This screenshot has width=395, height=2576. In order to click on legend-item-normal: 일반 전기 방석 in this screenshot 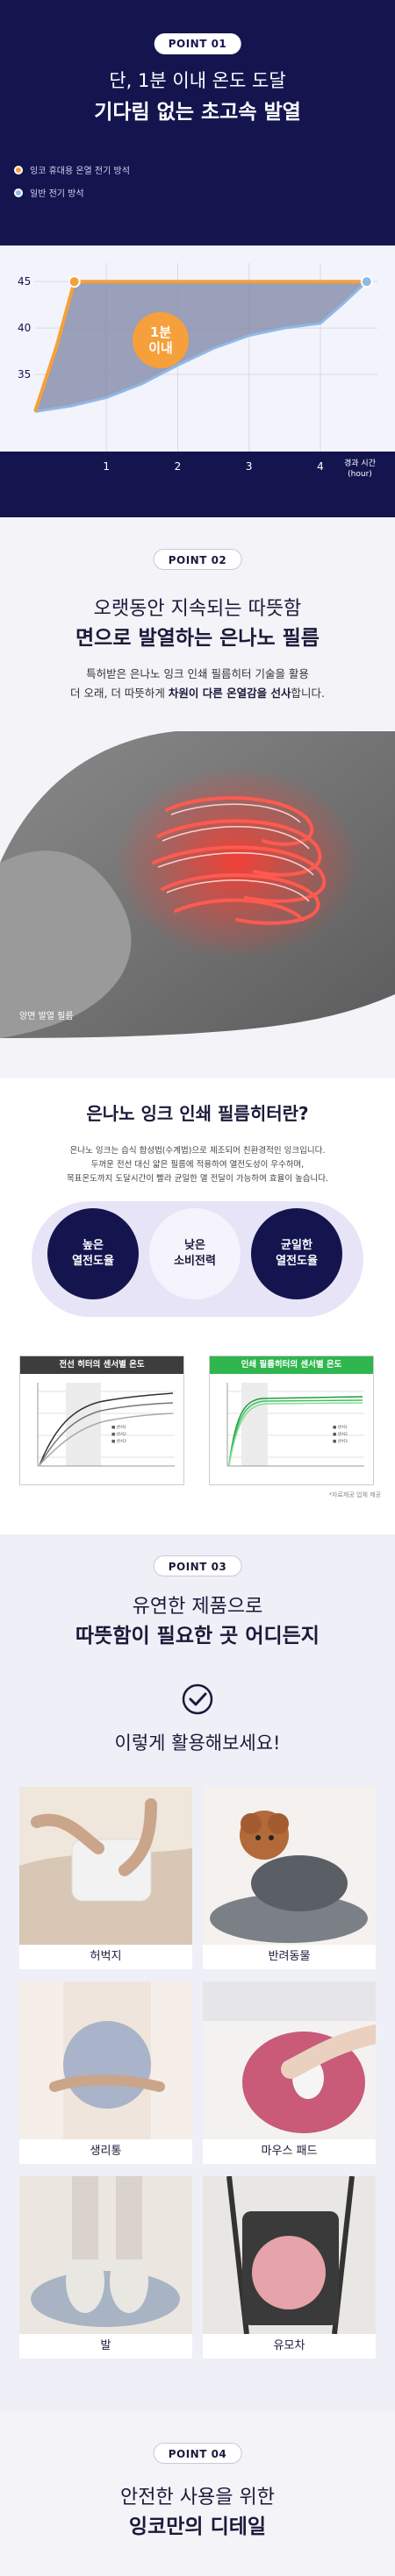, I will do `click(49, 192)`.